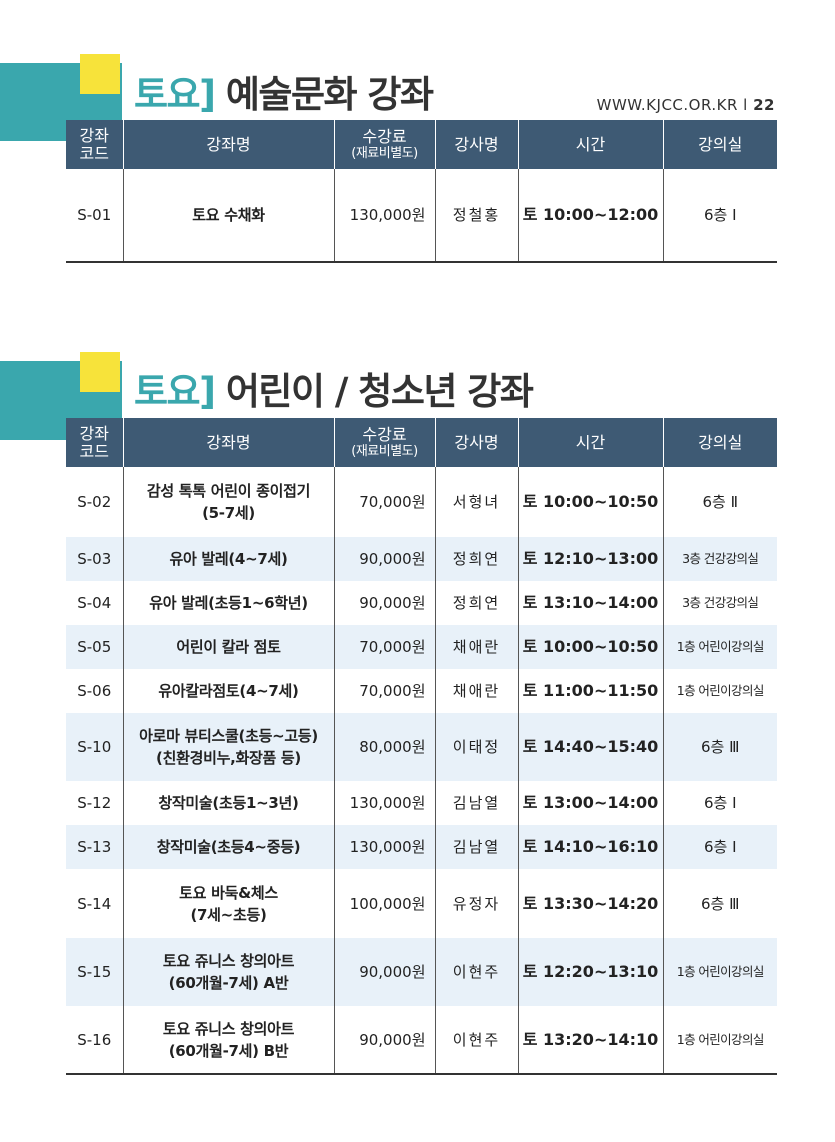  What do you see at coordinates (94, 747) in the screenshot?
I see `course-code: S-10` at bounding box center [94, 747].